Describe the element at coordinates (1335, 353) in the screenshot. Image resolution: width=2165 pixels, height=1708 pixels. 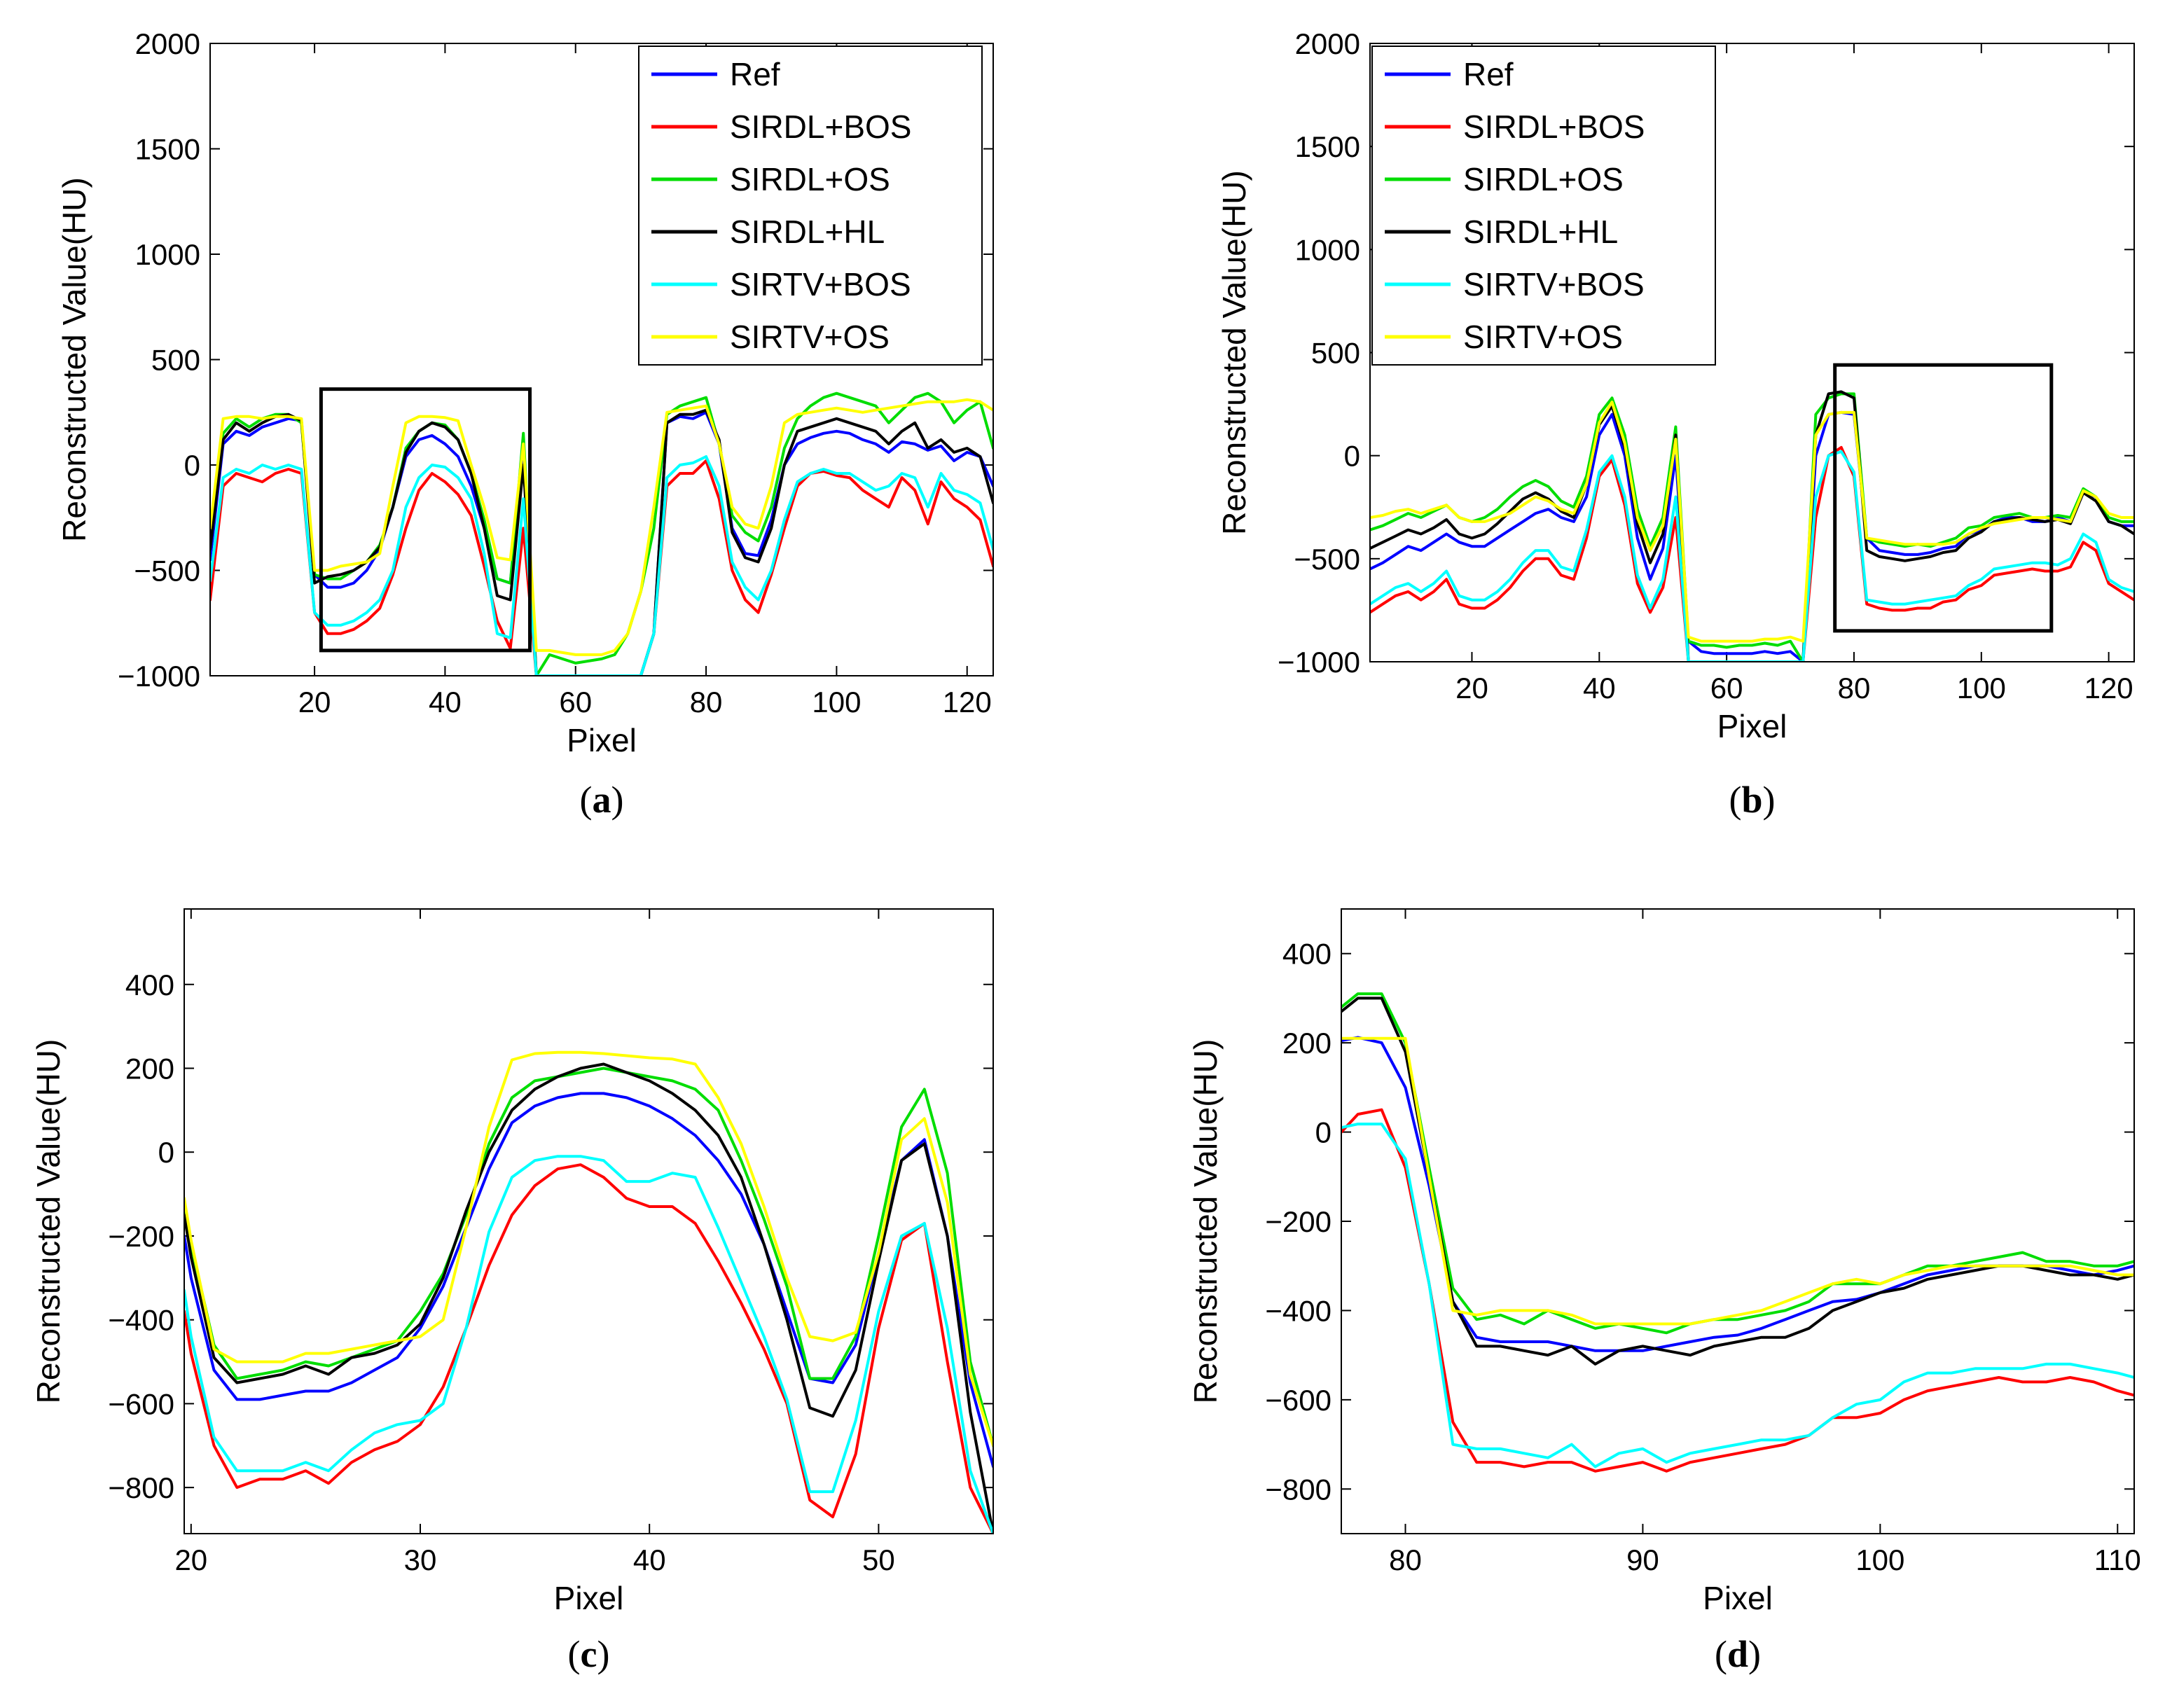
I see `y-tick-label: 500` at that location.